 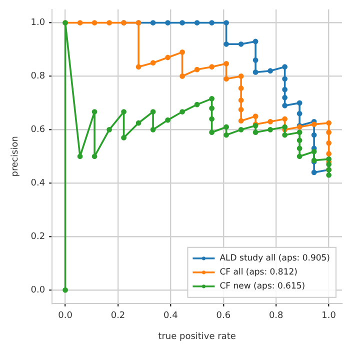 I want to click on y-tick-label: 0.8, so click(x=38, y=77).